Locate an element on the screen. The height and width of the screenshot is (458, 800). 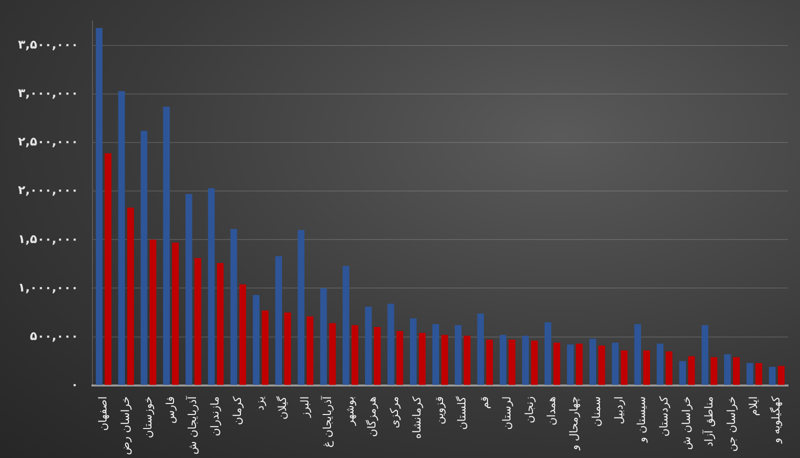
x-tick-label: خراسان ش is located at coordinates (686, 423).